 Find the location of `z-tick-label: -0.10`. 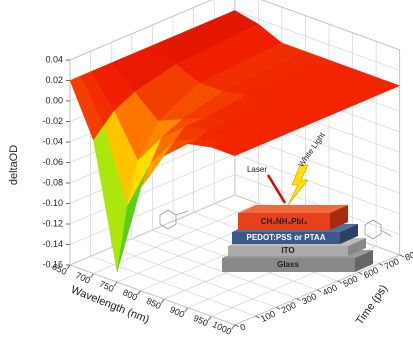

z-tick-label: -0.10 is located at coordinates (52, 203).